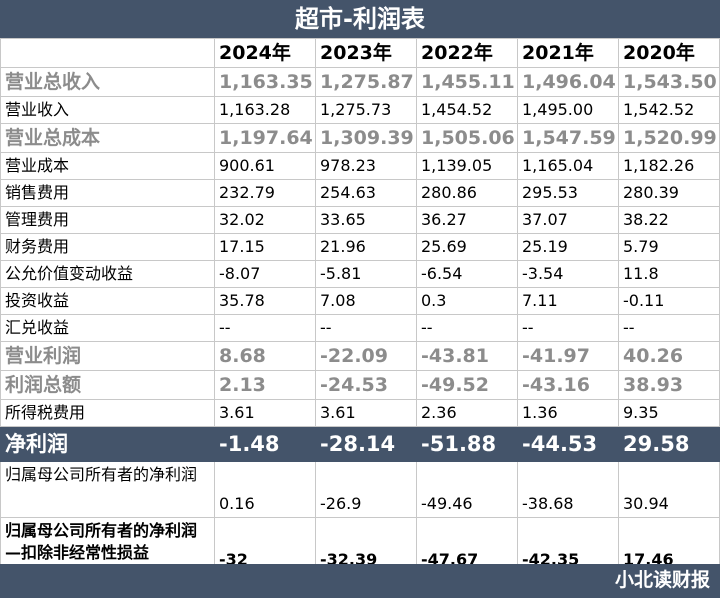  I want to click on value-cell: 1,455.11, so click(467, 82).